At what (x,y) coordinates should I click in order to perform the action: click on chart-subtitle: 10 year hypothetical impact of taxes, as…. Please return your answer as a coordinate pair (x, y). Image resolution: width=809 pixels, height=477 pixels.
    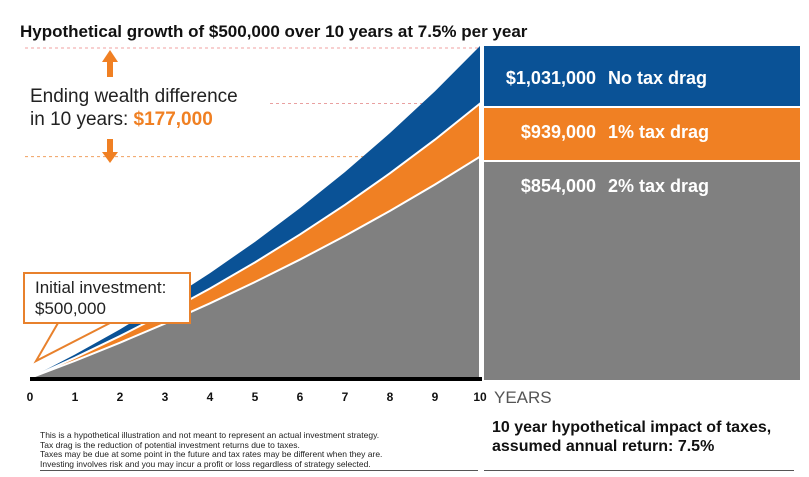
    Looking at the image, I should click on (631, 437).